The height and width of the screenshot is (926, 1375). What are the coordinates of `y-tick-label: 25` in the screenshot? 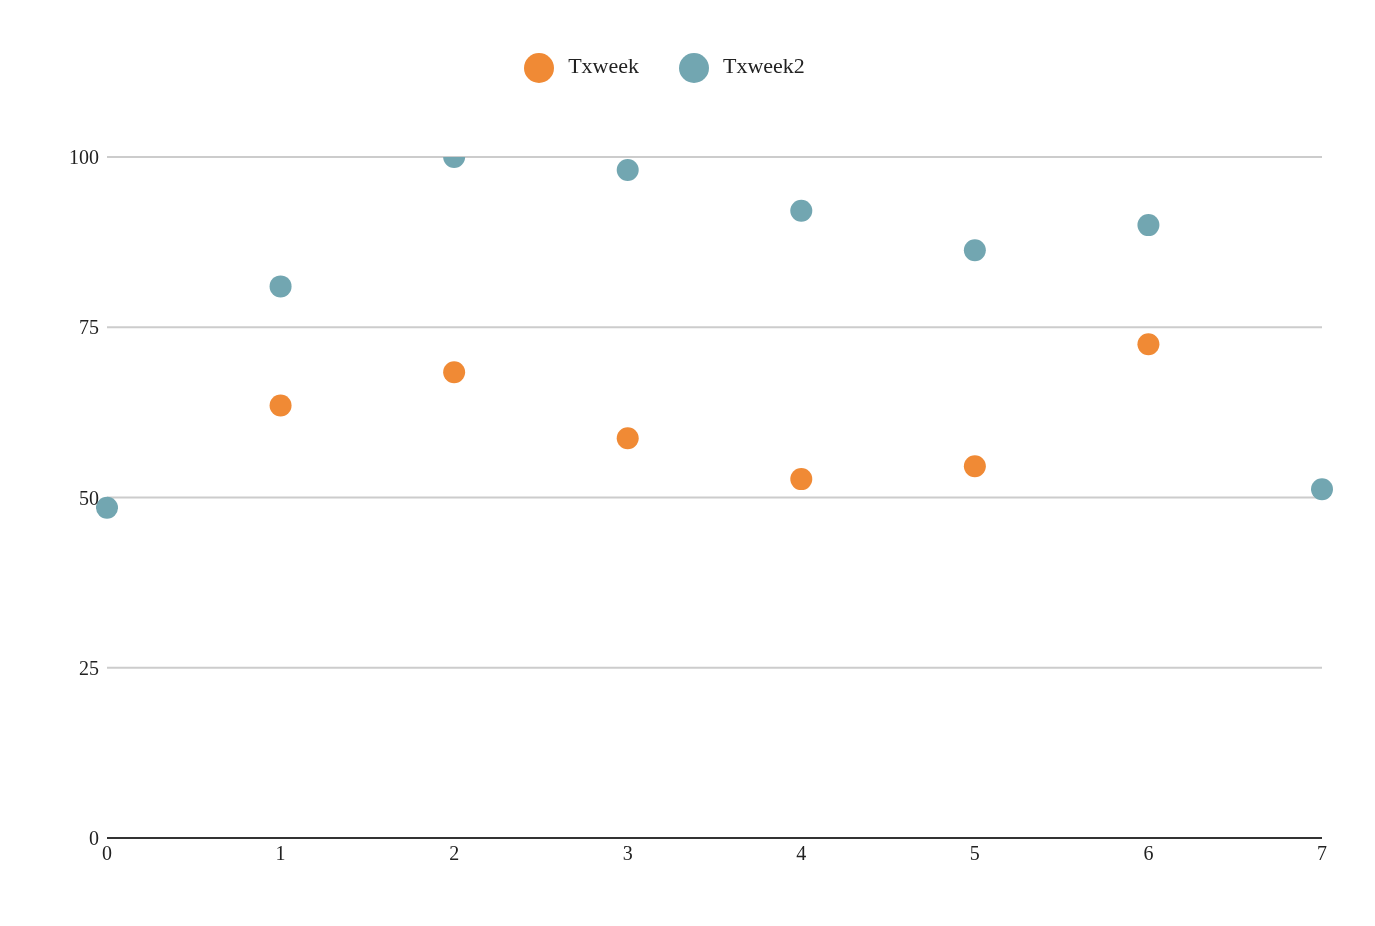 It's located at (89, 667).